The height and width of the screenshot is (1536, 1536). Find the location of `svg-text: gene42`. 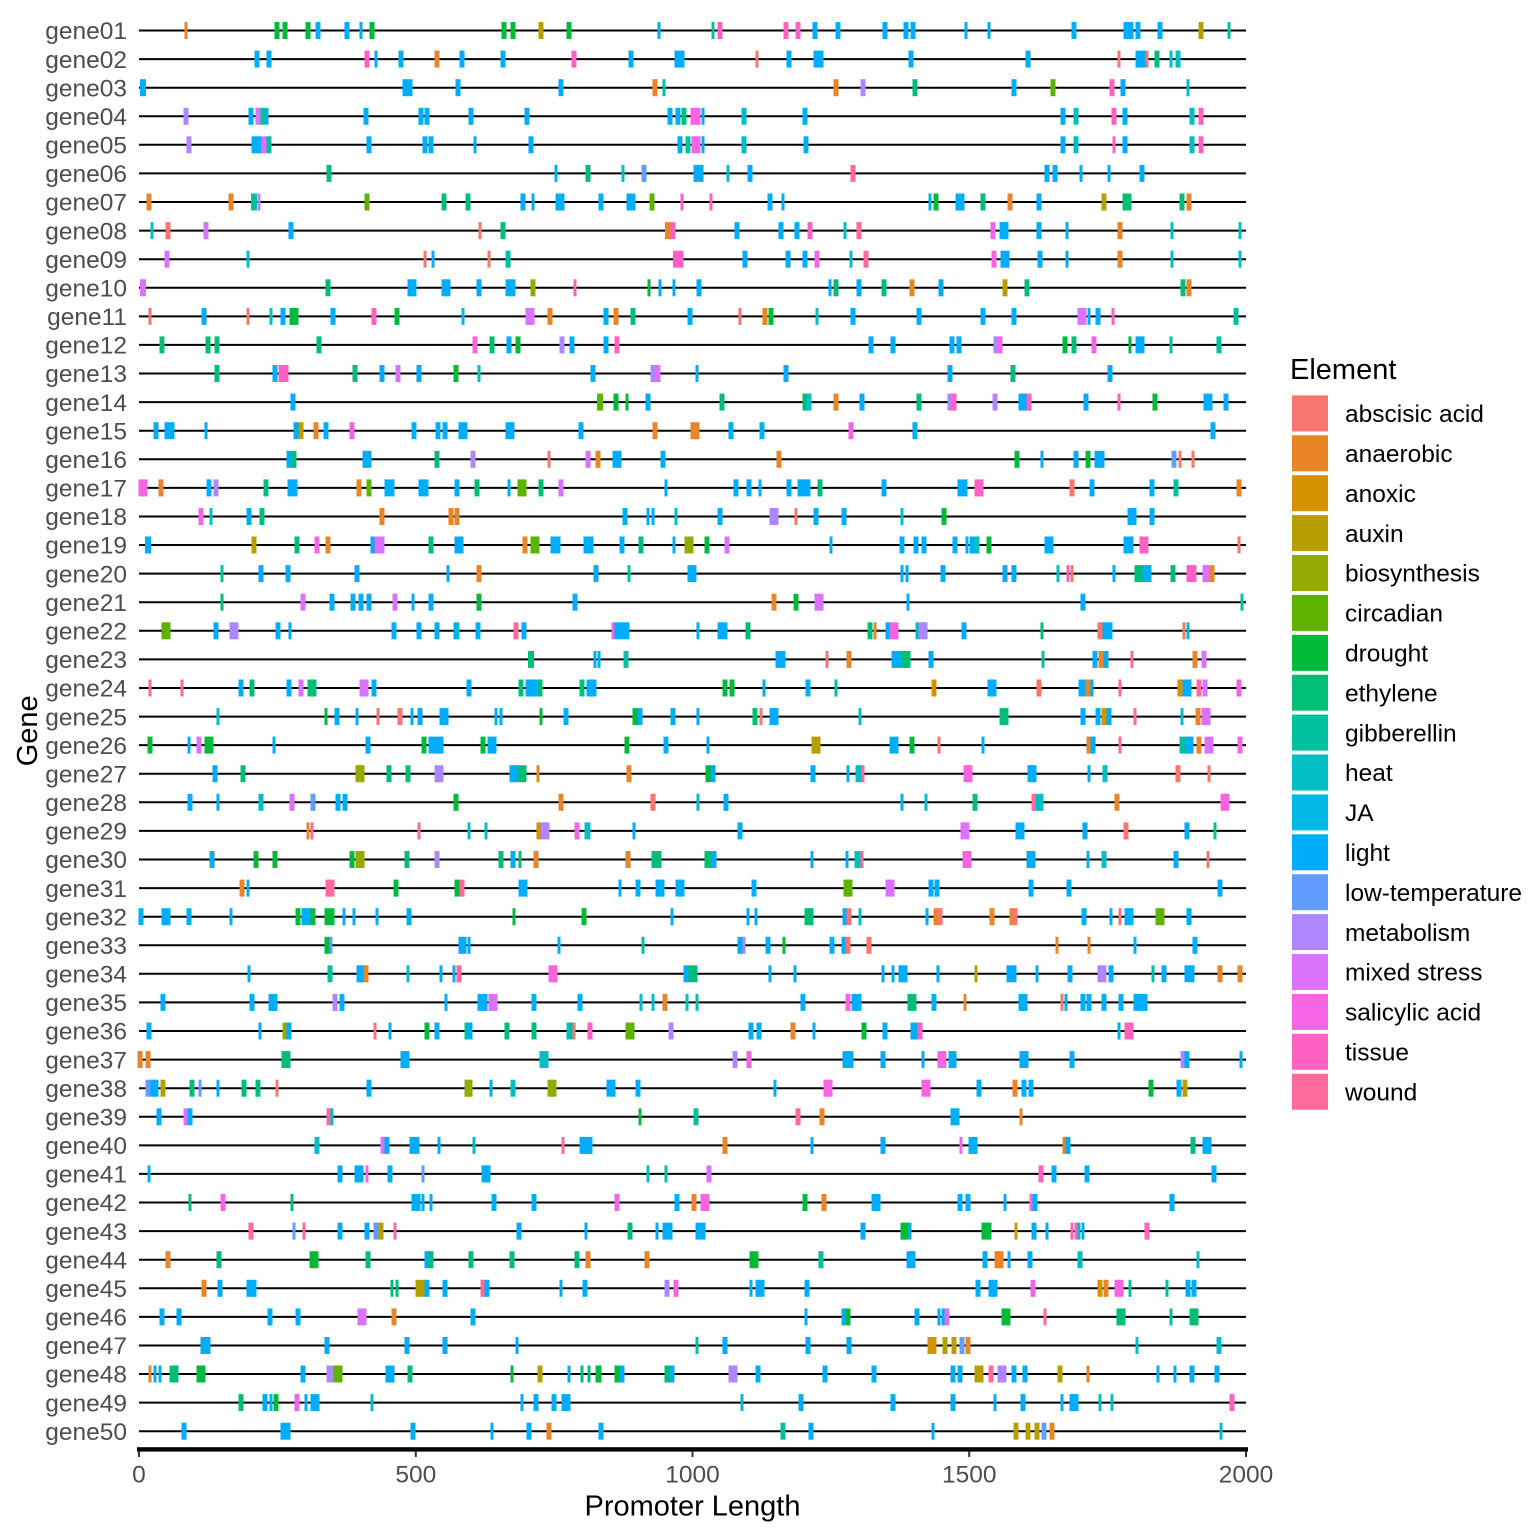

svg-text: gene42 is located at coordinates (86, 1203).